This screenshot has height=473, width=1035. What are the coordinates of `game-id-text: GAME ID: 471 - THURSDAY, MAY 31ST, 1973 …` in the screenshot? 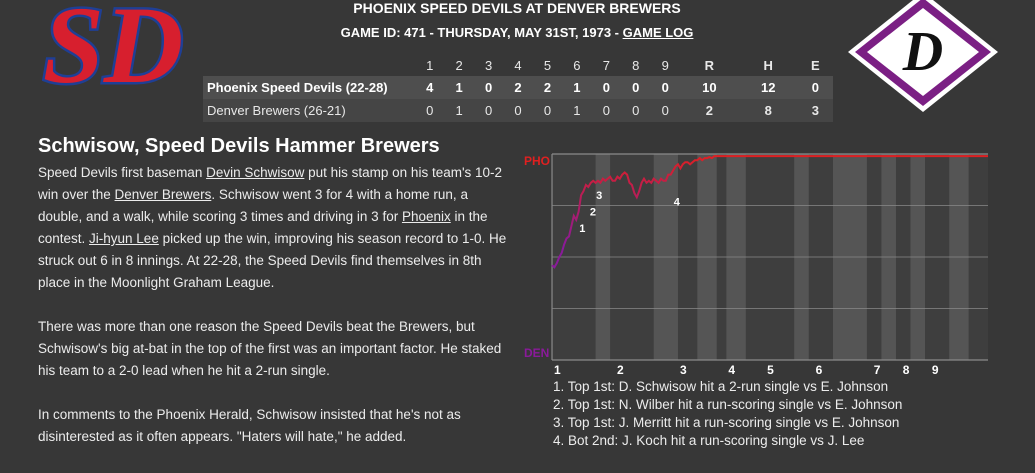 It's located at (479, 32).